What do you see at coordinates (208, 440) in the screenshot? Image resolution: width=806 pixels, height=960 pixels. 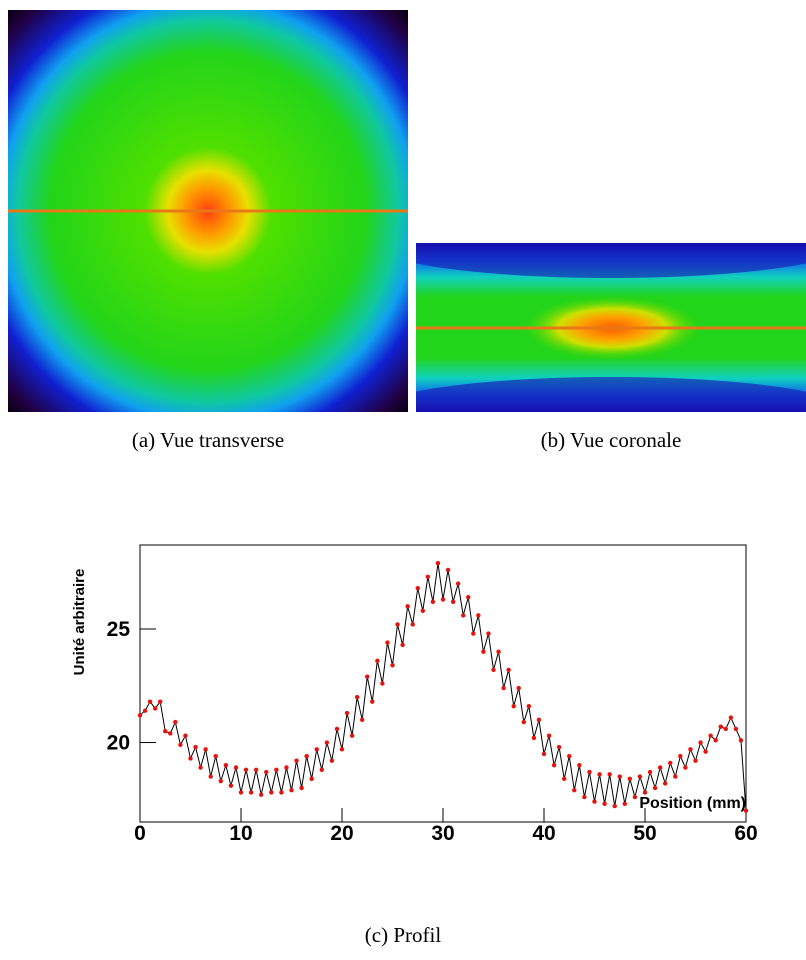 I see `caption: (a) Vue transverse` at bounding box center [208, 440].